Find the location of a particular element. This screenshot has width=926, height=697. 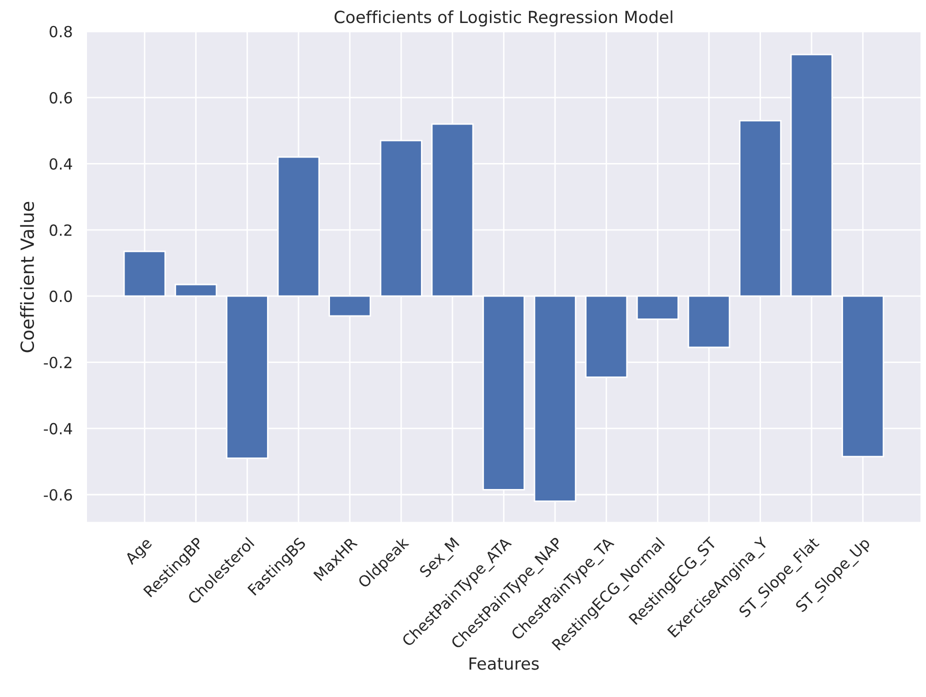

y-tick-label: 0.6 is located at coordinates (61, 98).